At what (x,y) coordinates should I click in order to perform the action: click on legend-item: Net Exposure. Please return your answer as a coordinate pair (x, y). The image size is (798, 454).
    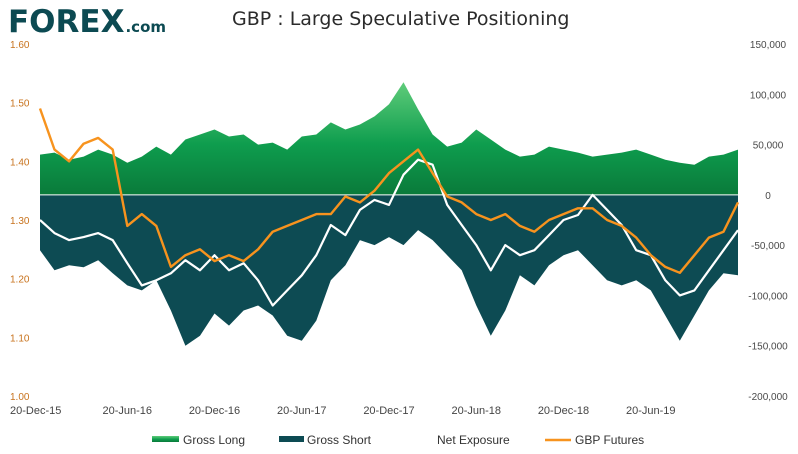
    Looking at the image, I should click on (459, 440).